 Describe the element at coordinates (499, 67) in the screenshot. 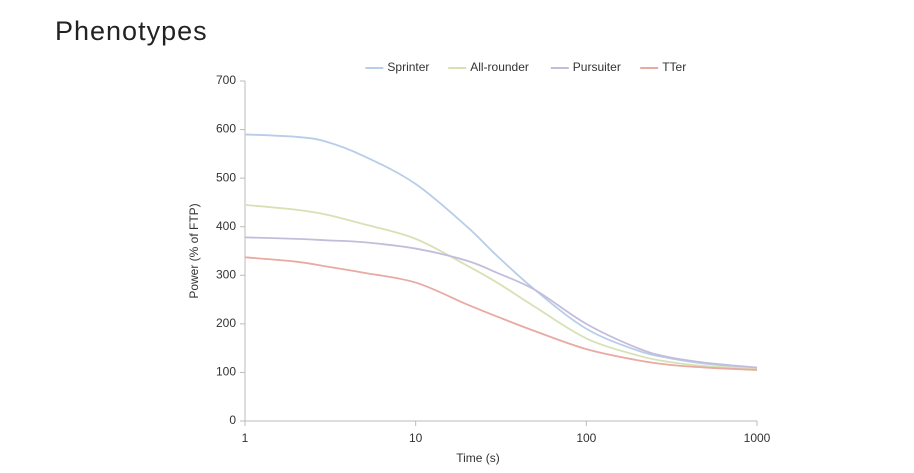

I see `legend-label: All-rounder` at that location.